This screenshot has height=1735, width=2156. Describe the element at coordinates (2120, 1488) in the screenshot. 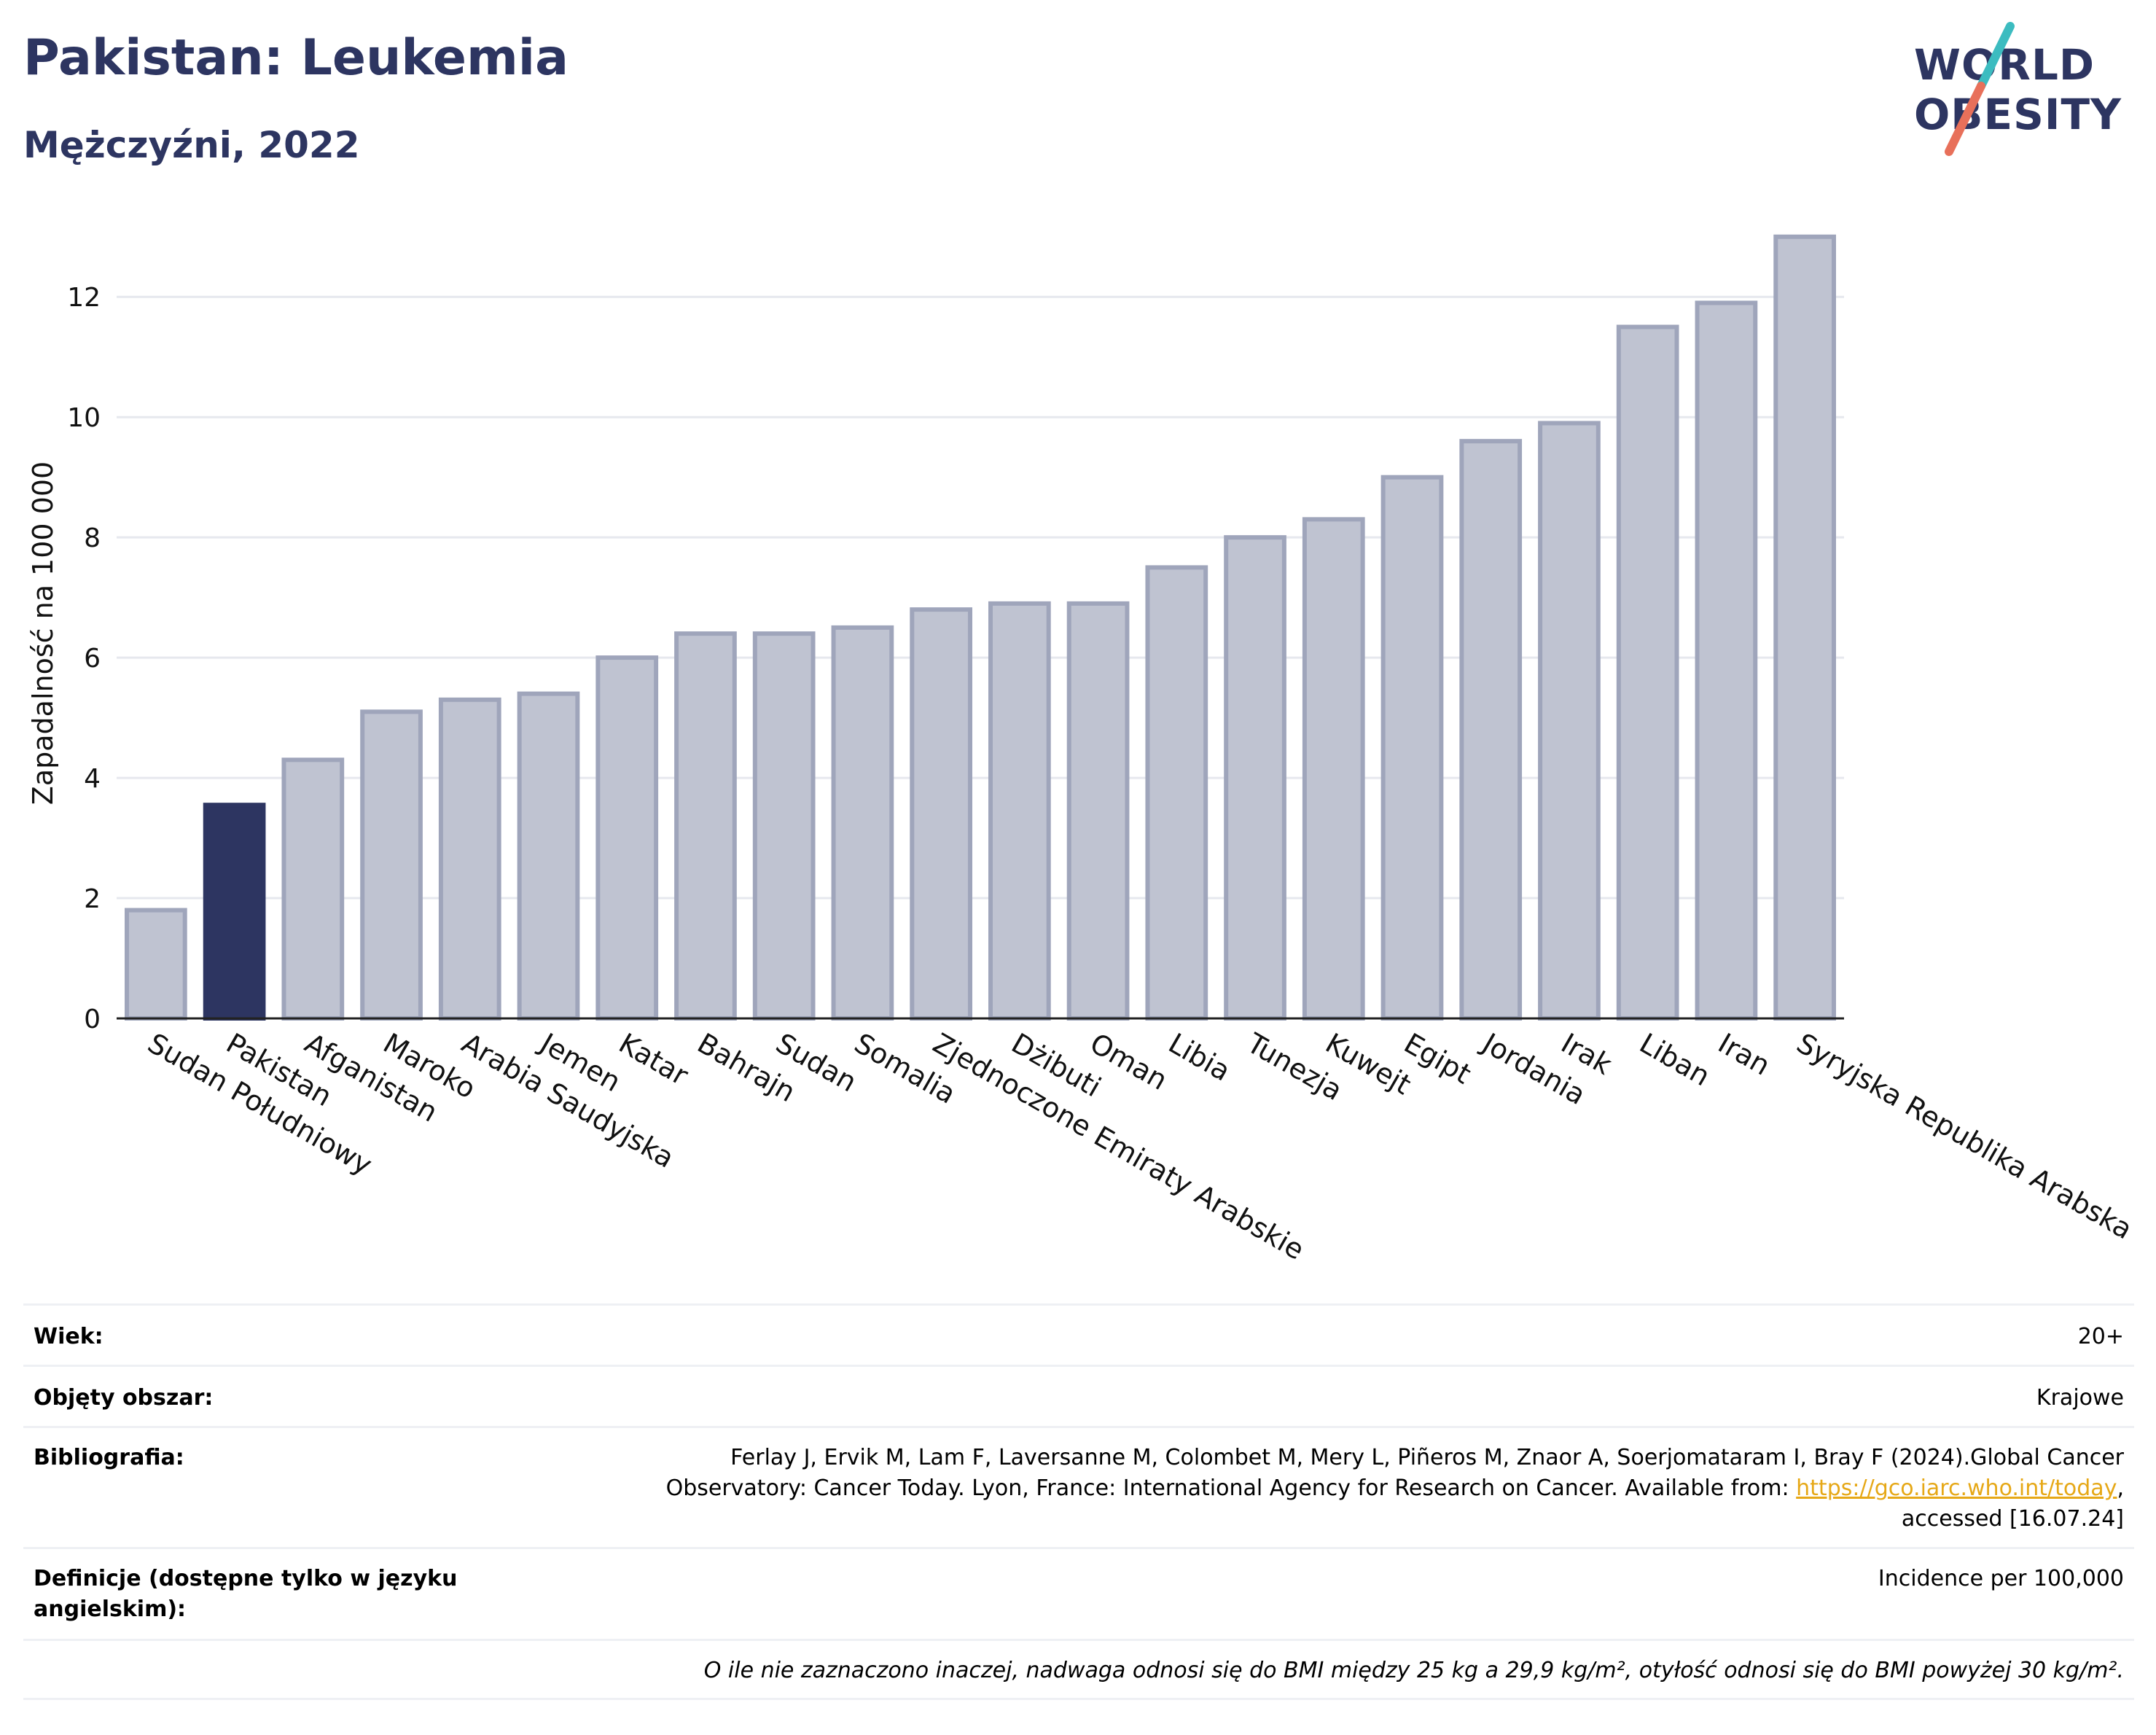

I see `biblio-line2-end: ,` at that location.